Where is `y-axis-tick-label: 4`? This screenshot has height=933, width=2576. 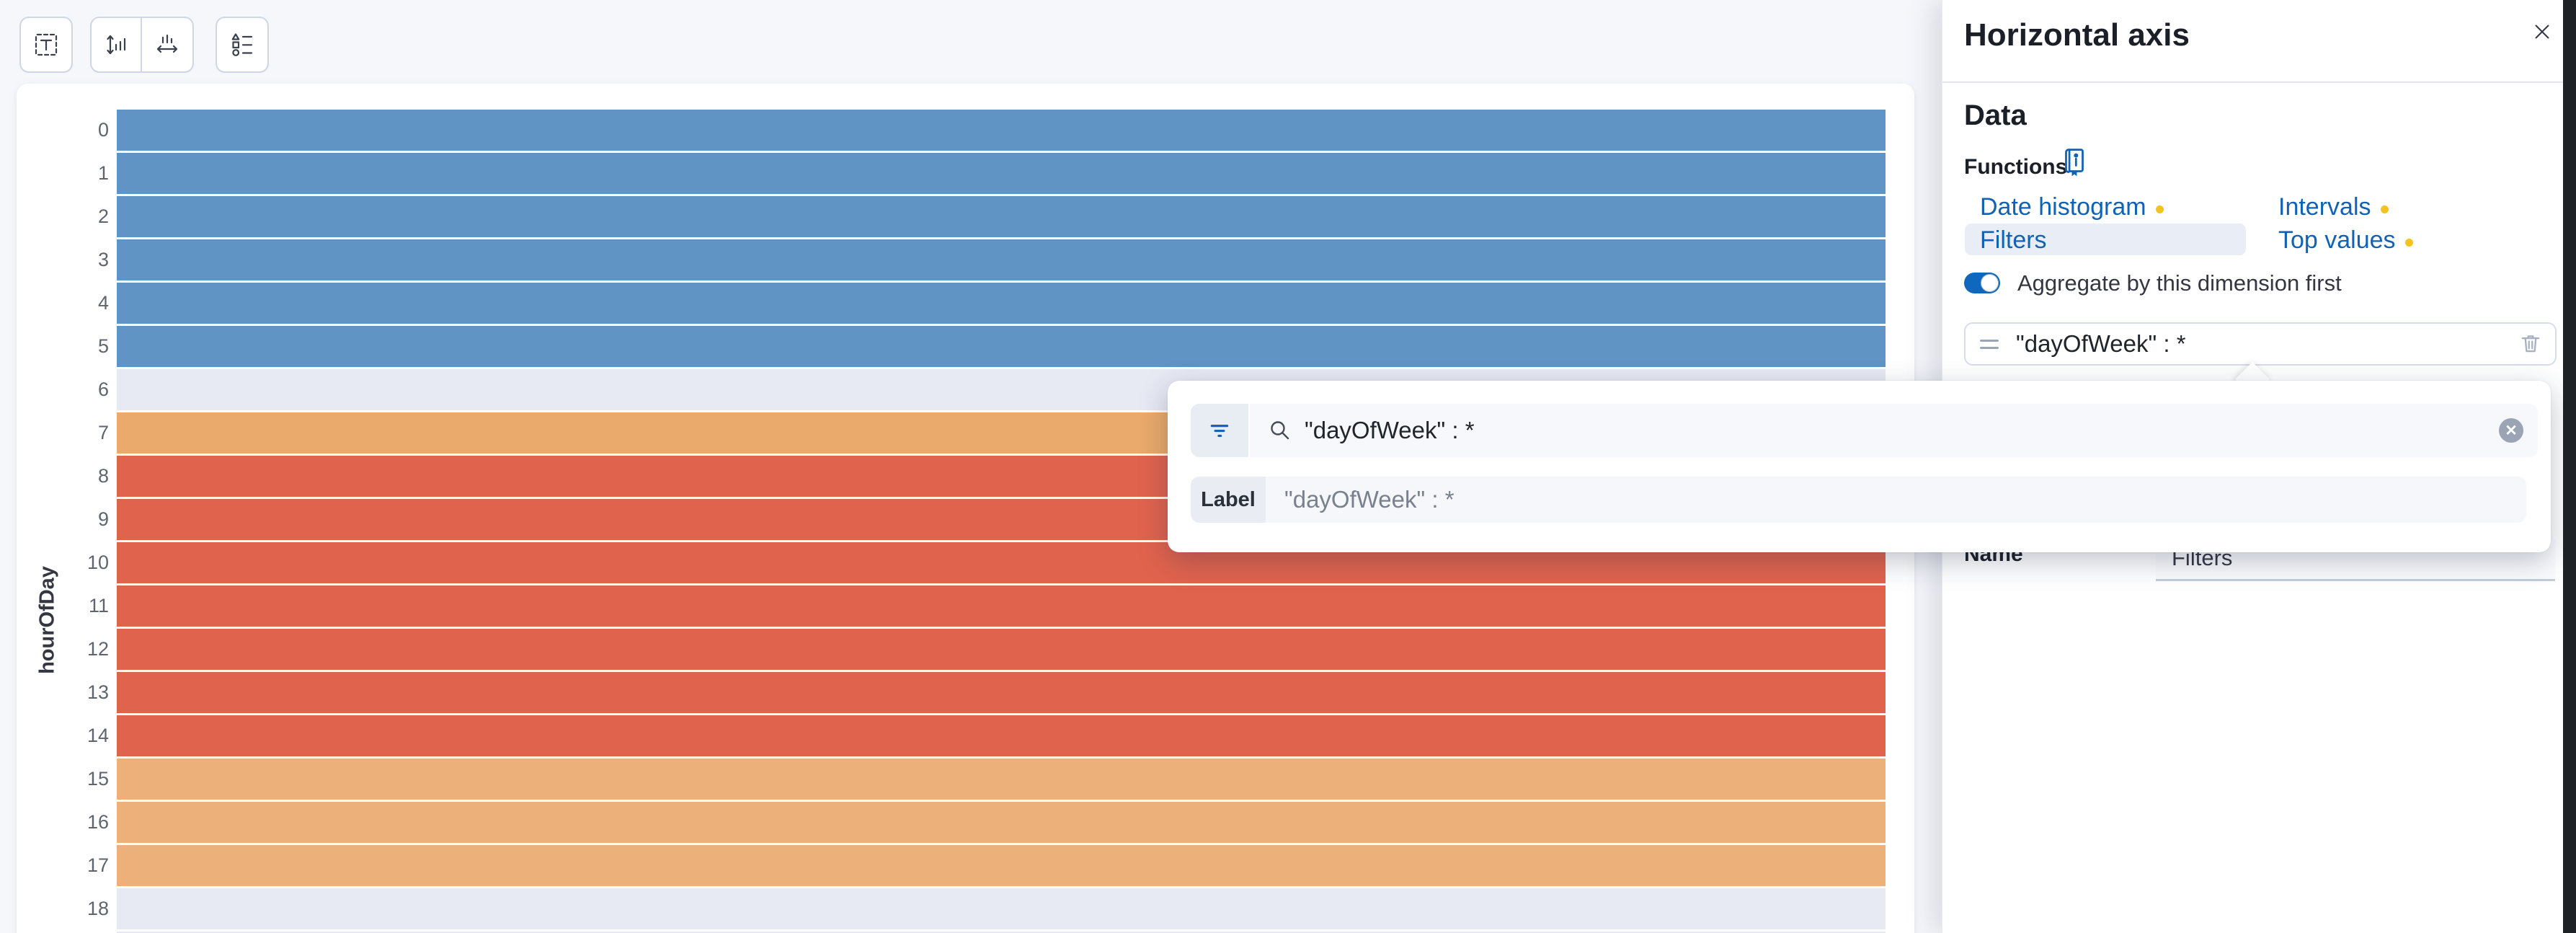 y-axis-tick-label: 4 is located at coordinates (103, 303).